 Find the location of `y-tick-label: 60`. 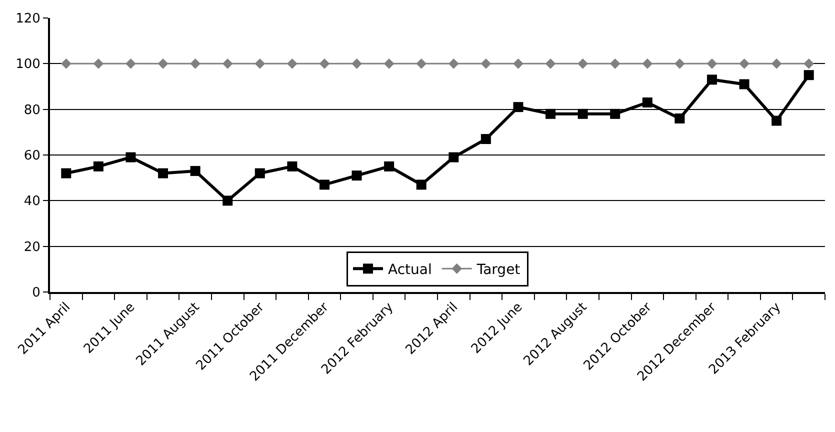

y-tick-label: 60 is located at coordinates (32, 156).